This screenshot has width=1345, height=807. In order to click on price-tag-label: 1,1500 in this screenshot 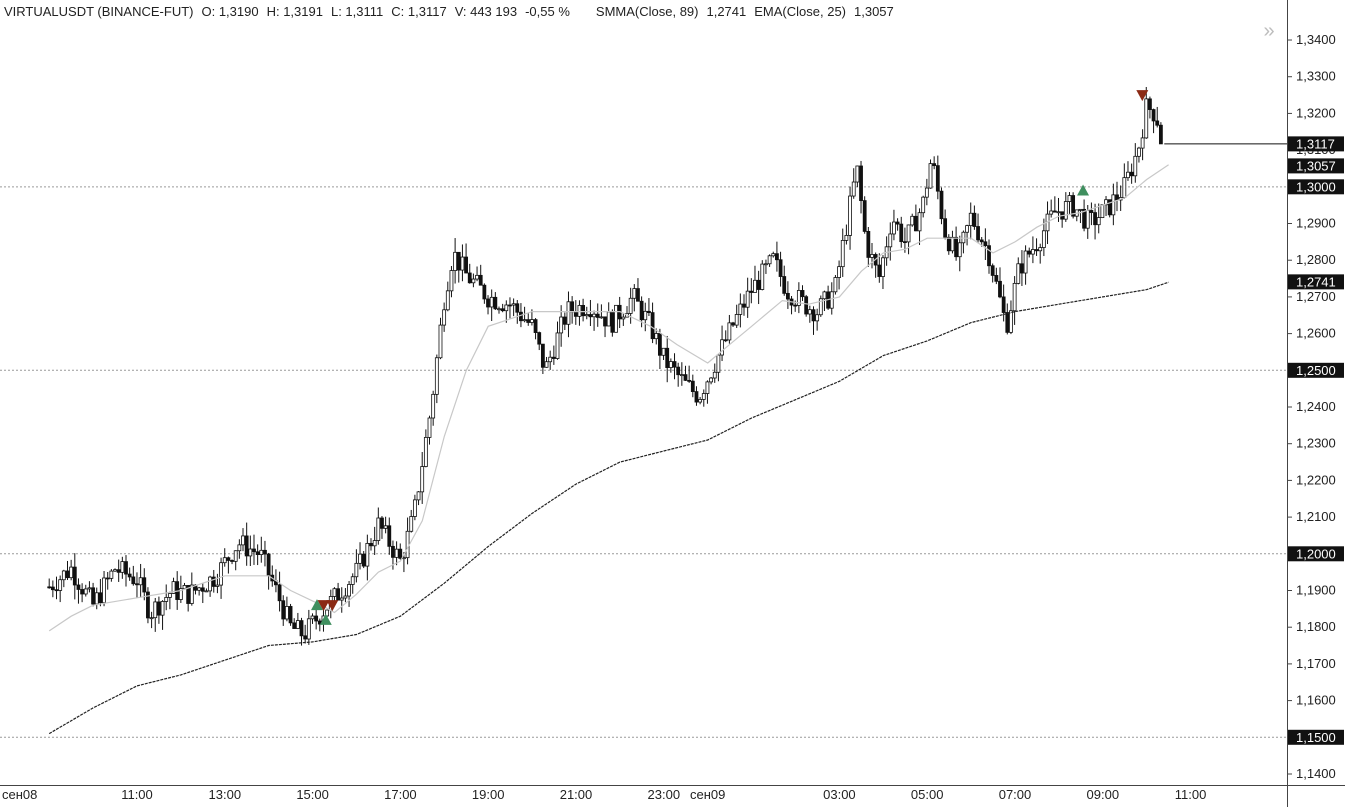, I will do `click(1316, 737)`.